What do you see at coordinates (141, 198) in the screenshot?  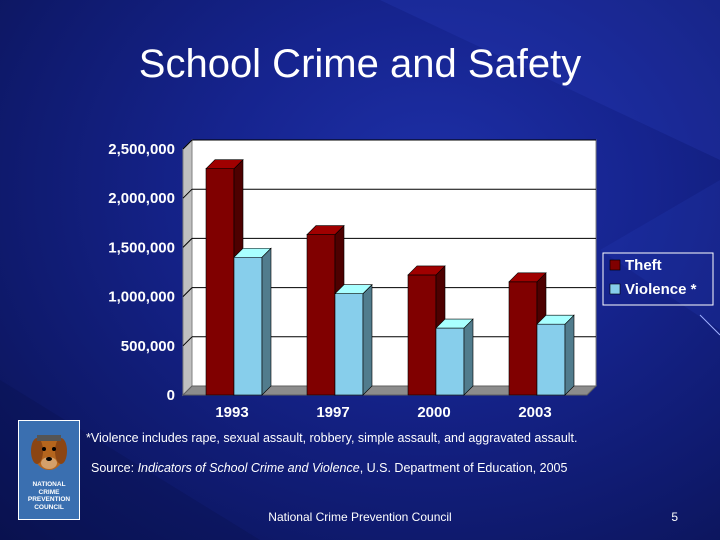 I see `y-tick-label: 2,000,000` at bounding box center [141, 198].